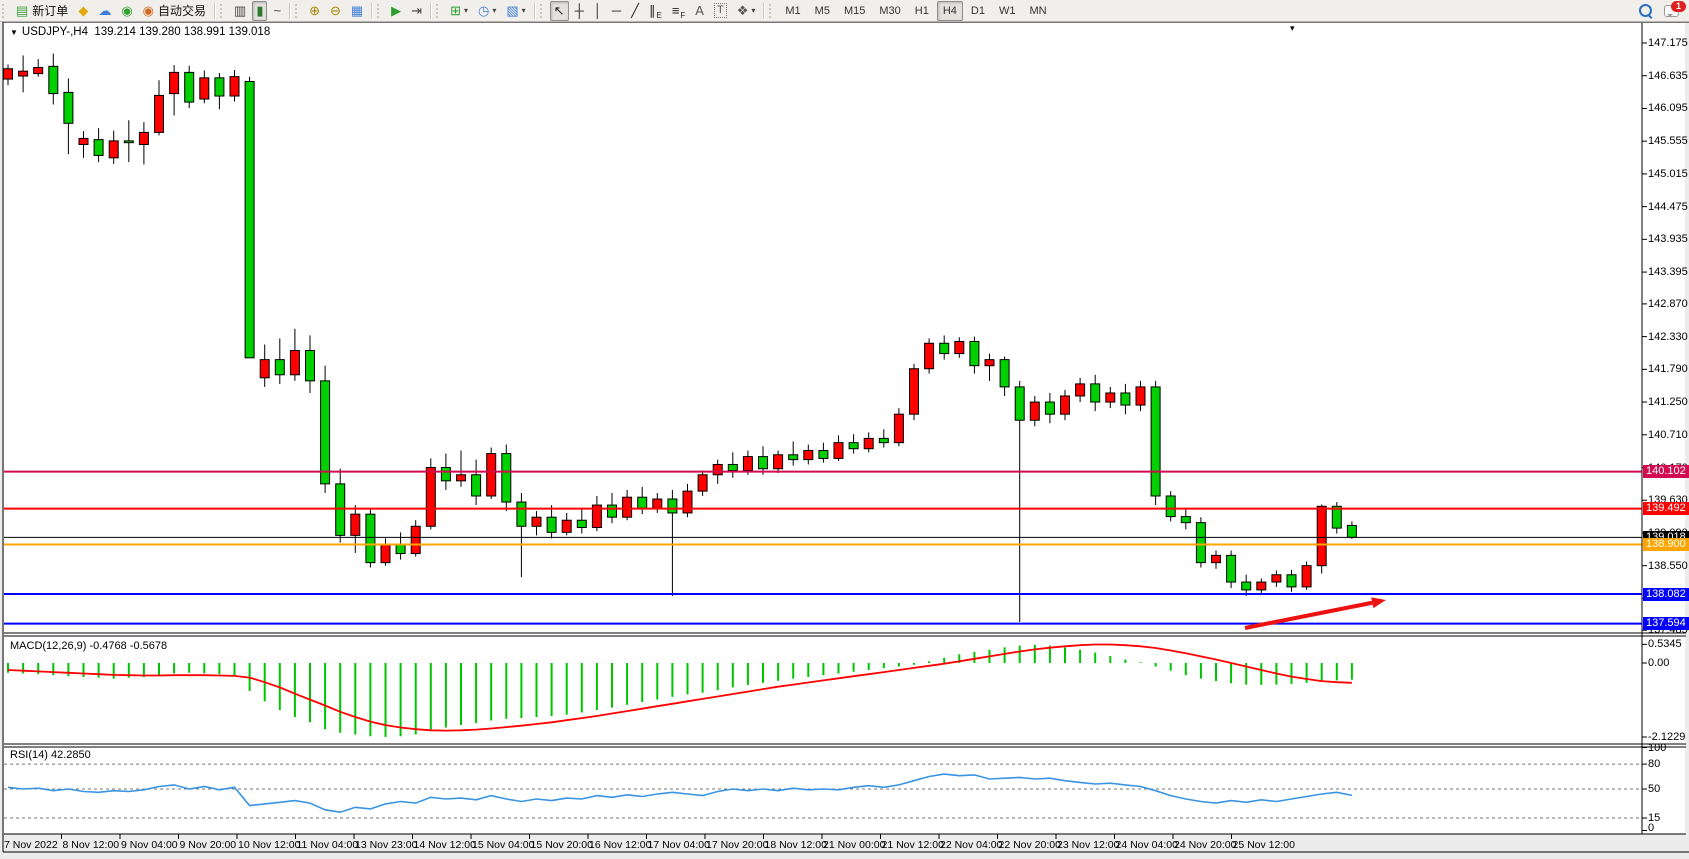  What do you see at coordinates (396, 11) in the screenshot?
I see `auto-scroll-button: ▶` at bounding box center [396, 11].